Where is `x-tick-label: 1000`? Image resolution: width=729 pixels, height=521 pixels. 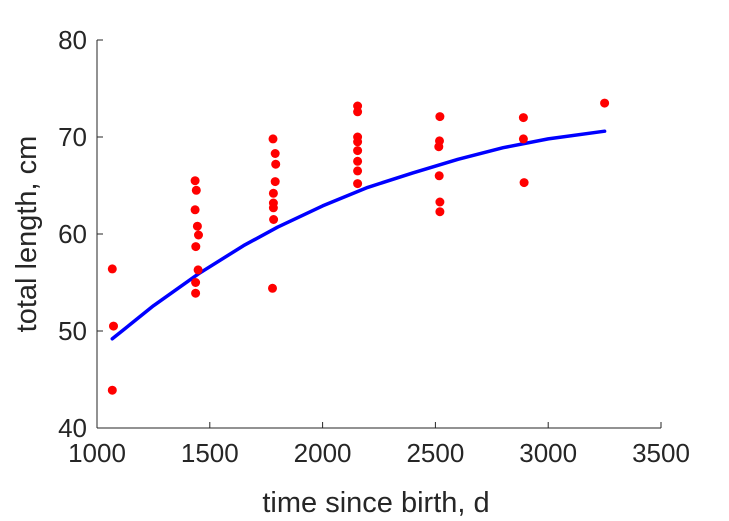
x-tick-label: 1000 is located at coordinates (97, 453).